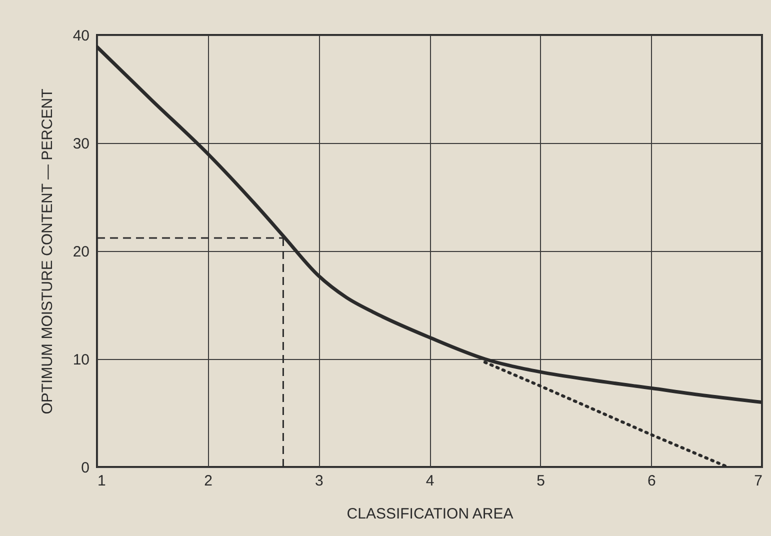 This screenshot has height=536, width=771. What do you see at coordinates (81, 36) in the screenshot?
I see `y-tick-label: 40` at bounding box center [81, 36].